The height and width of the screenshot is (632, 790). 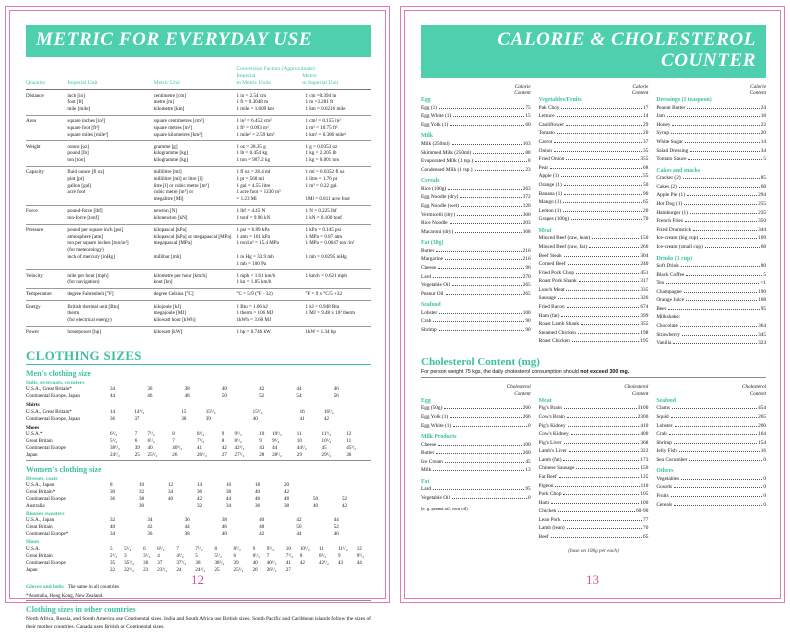 What do you see at coordinates (432, 293) in the screenshot?
I see `list-item-name: Peanut Oil` at bounding box center [432, 293].